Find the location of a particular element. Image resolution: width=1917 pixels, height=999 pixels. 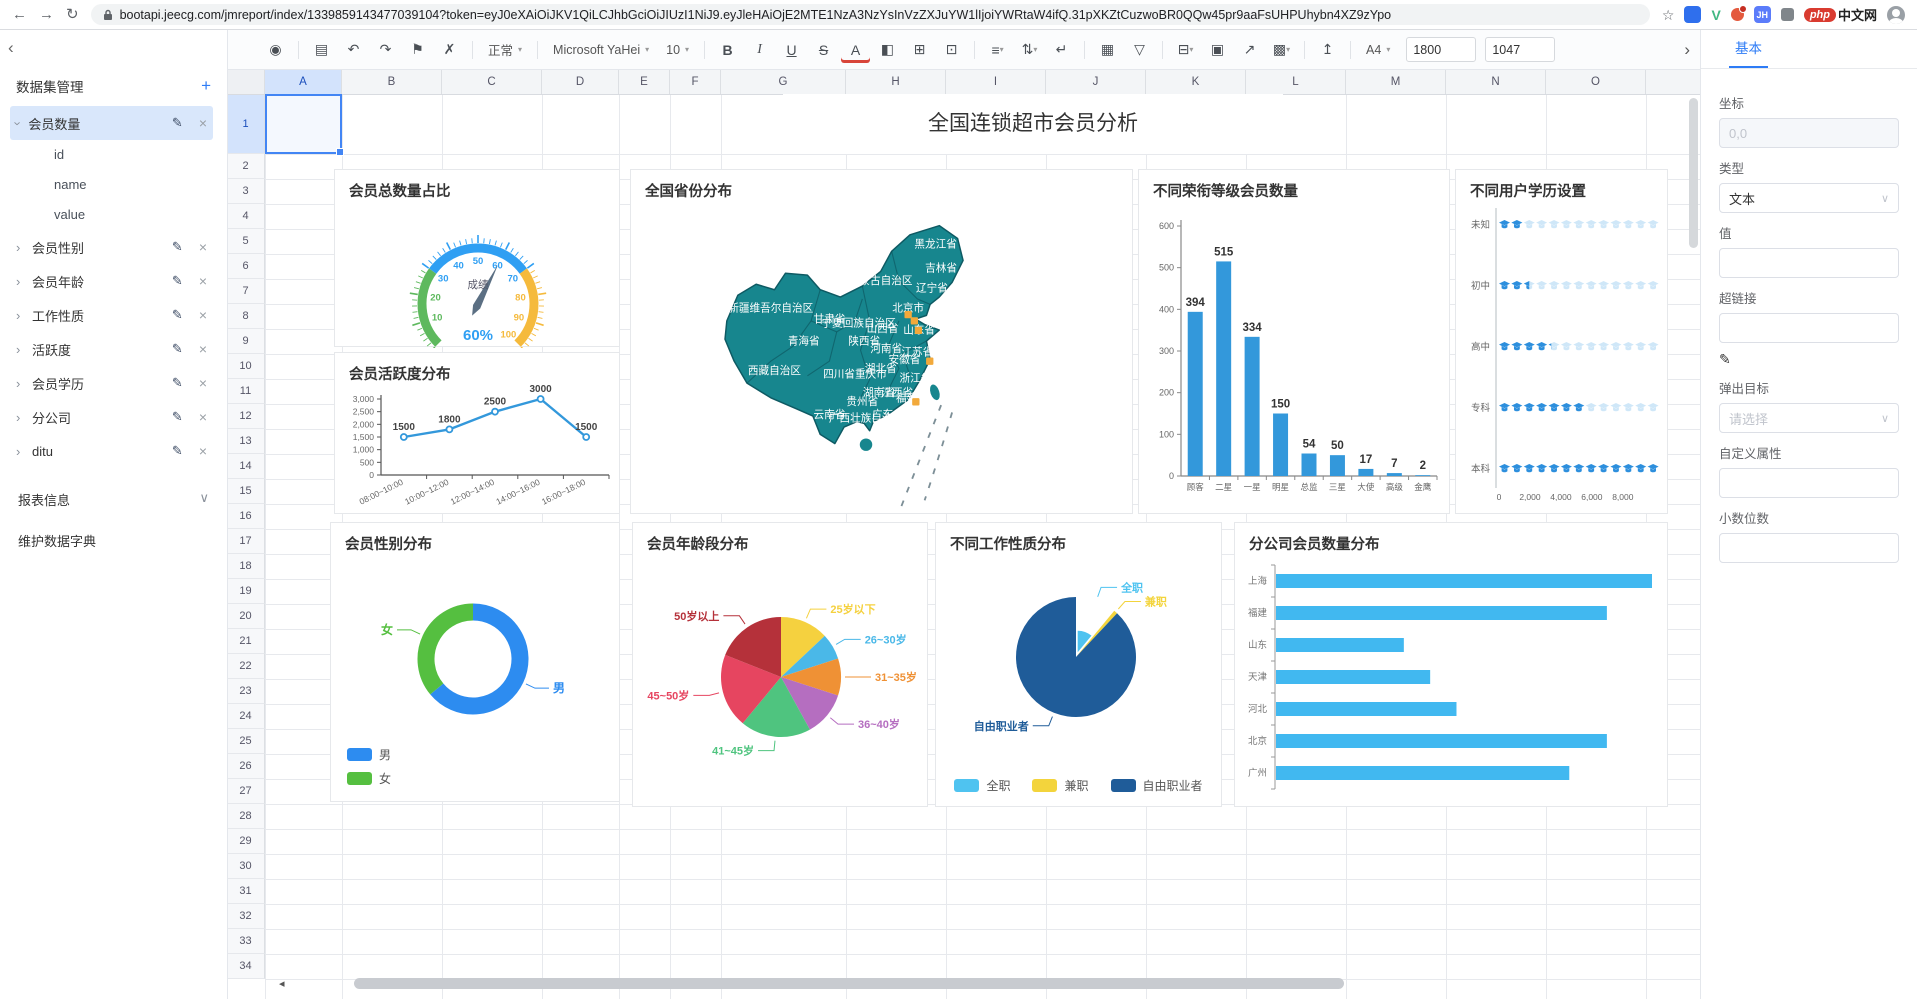

row-header-25: 25 is located at coordinates (246, 741).